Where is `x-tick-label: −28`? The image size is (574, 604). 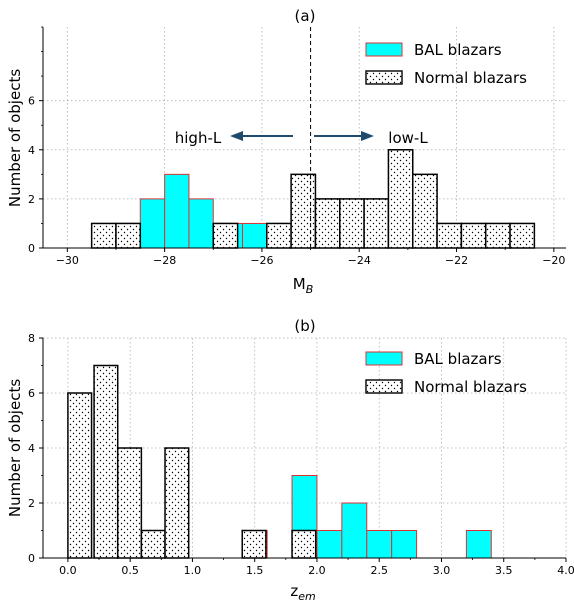 x-tick-label: −28 is located at coordinates (164, 260).